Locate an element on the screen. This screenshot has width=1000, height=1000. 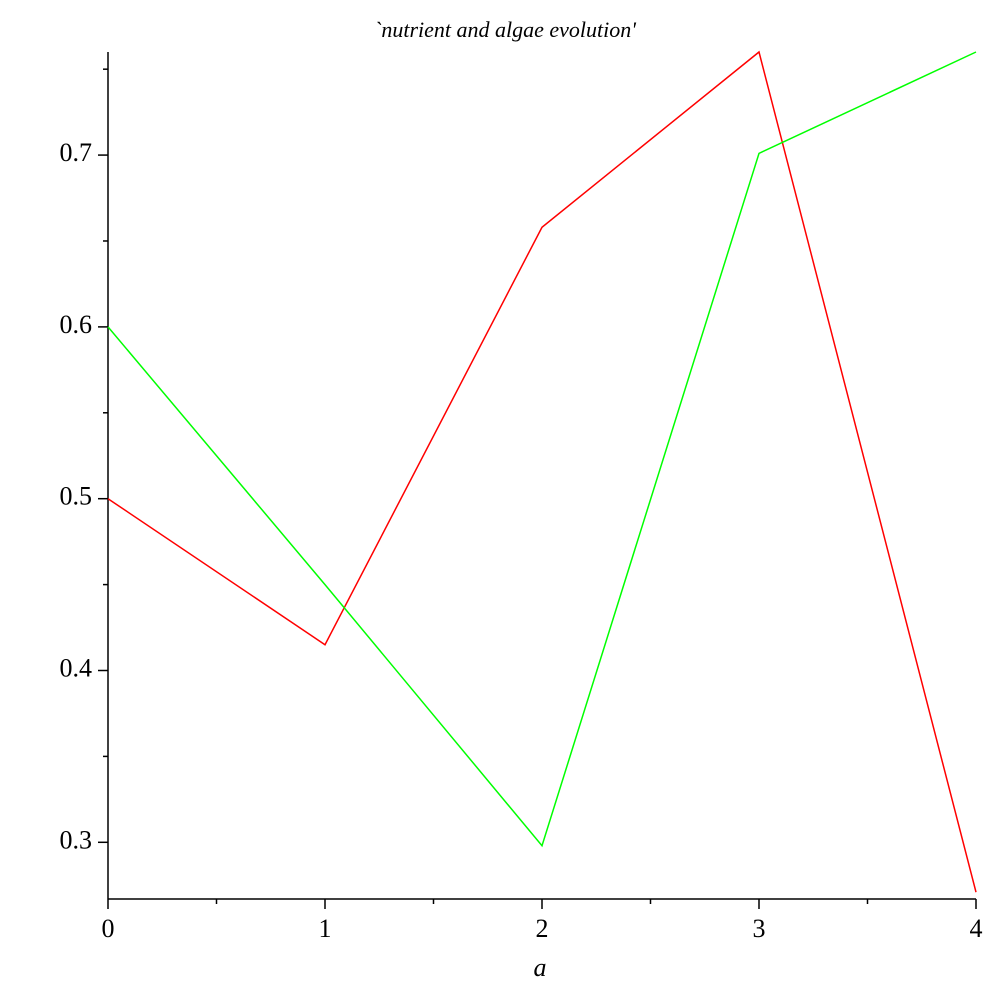
x-tick-label: 2 is located at coordinates (542, 928).